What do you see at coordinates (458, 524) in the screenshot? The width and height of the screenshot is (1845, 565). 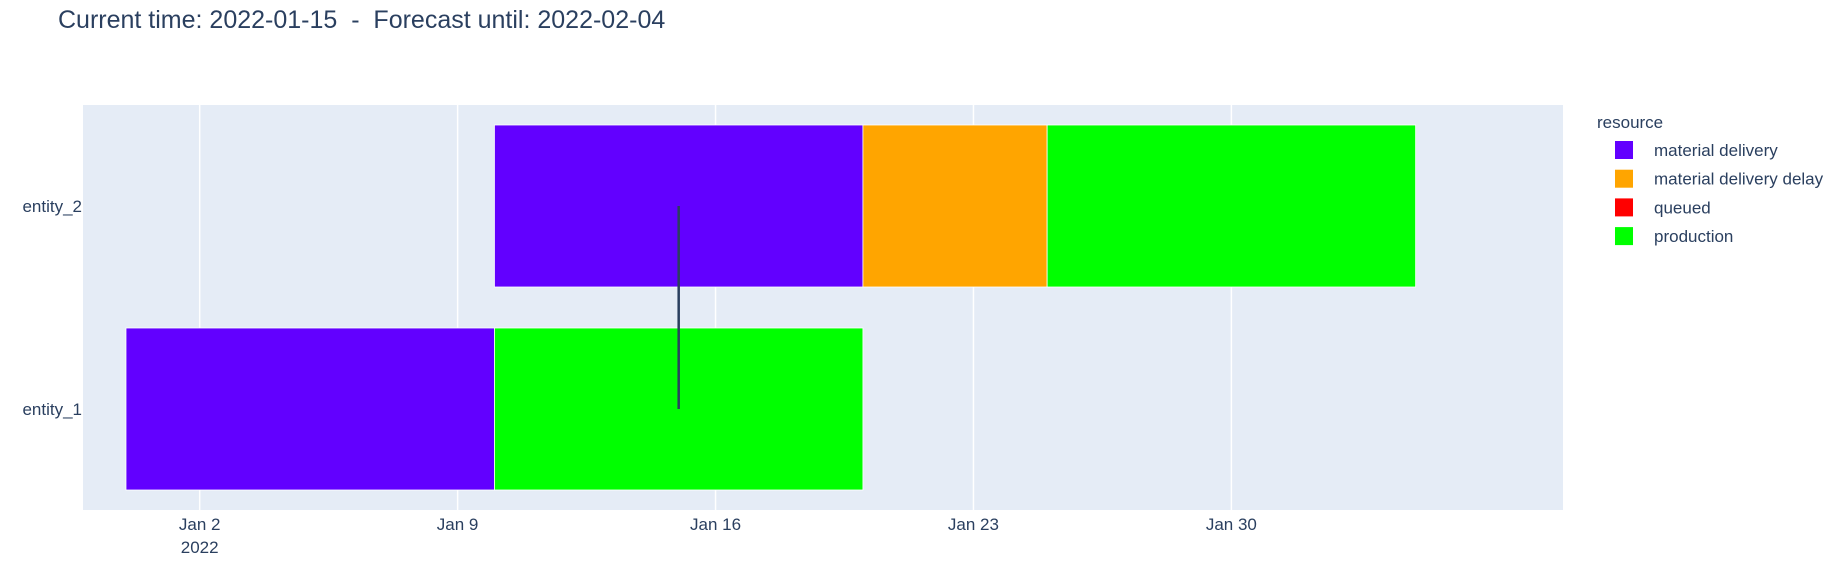 I see `x-tick-label: Jan 9` at bounding box center [458, 524].